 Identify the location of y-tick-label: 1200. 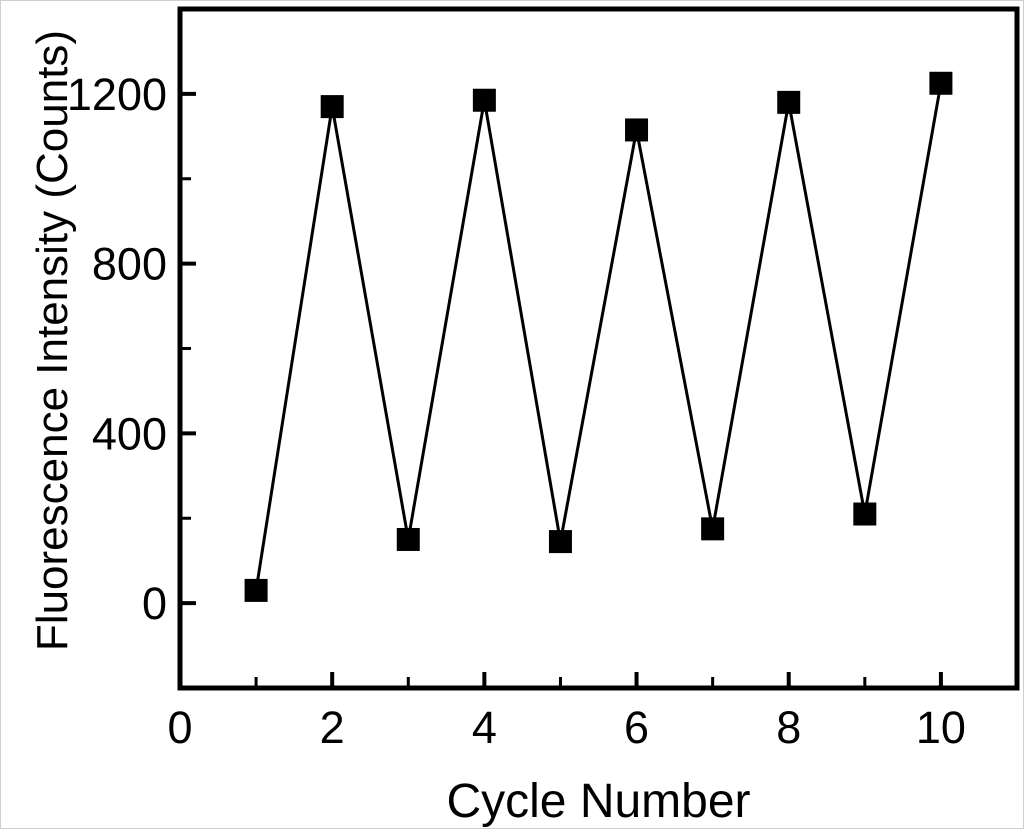
(117, 94).